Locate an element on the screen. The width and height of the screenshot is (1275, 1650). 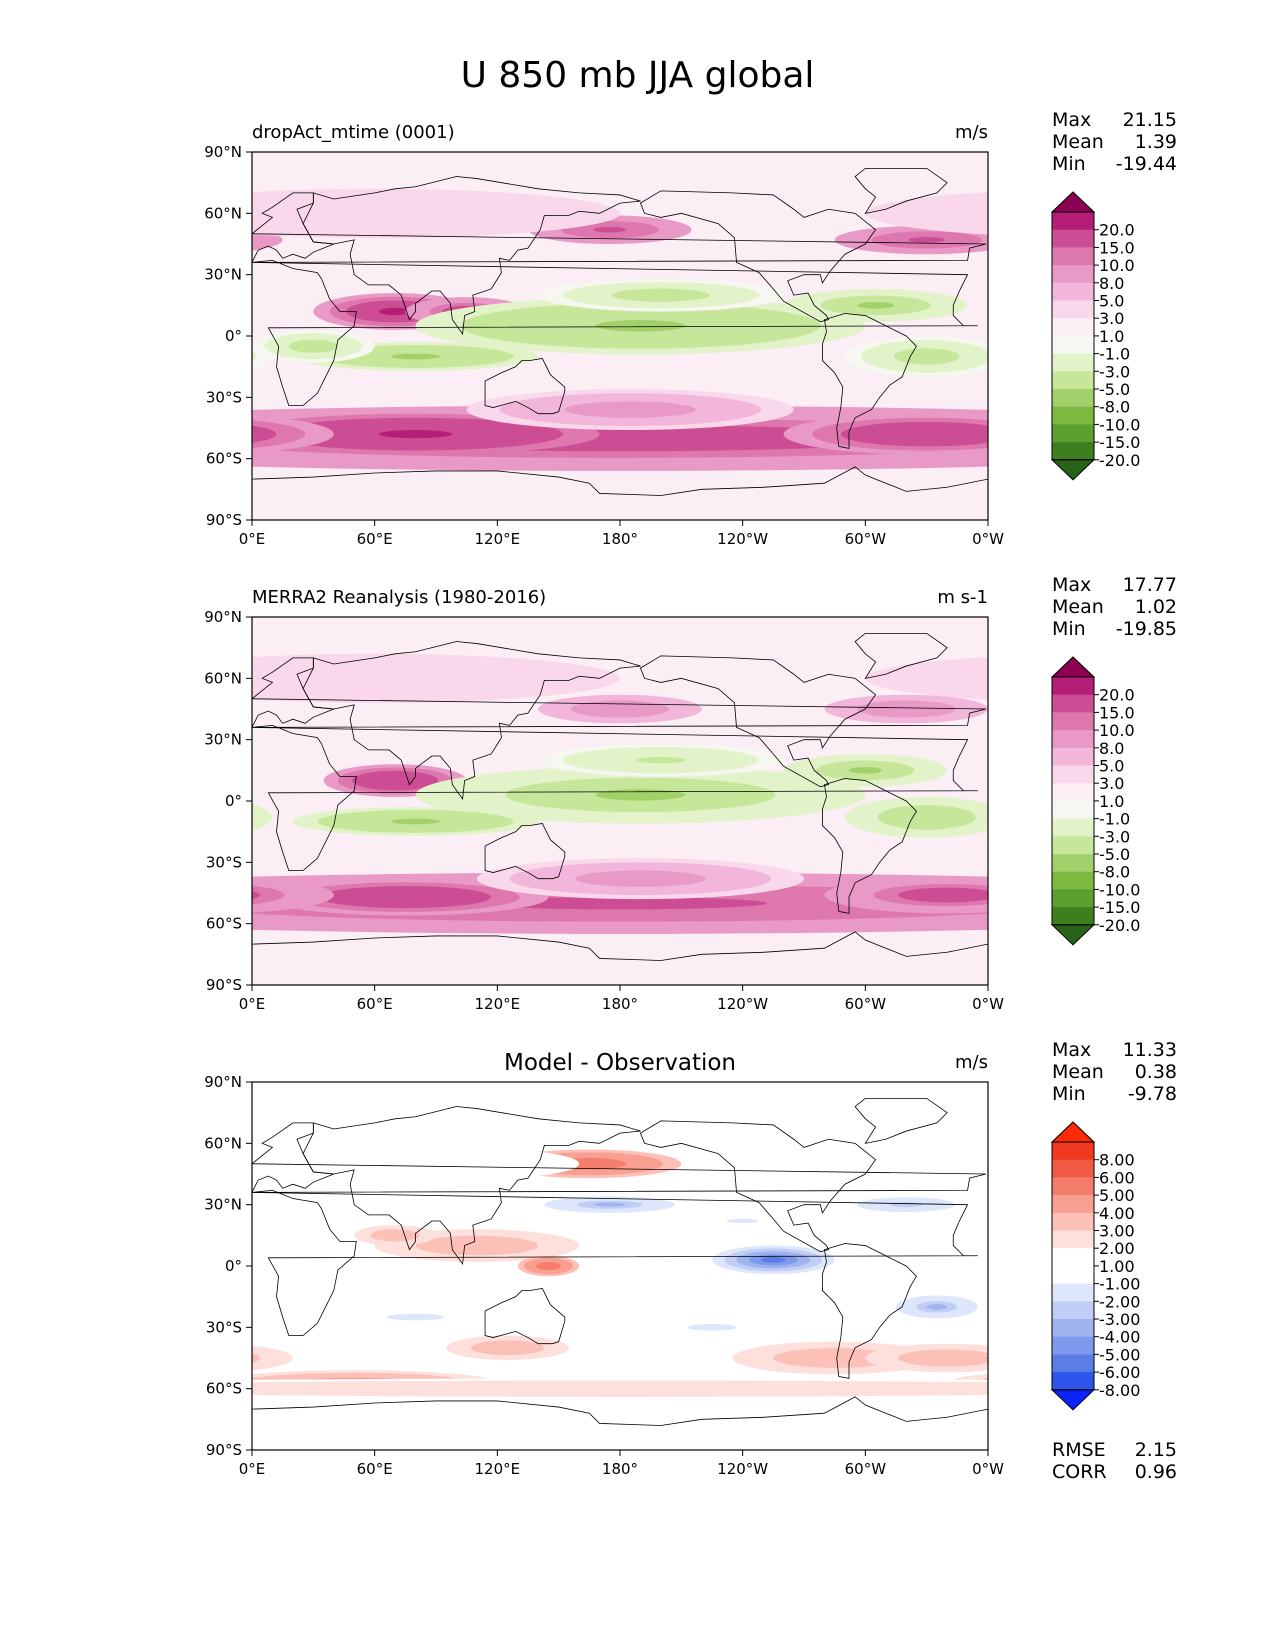
coastline-antarctica is located at coordinates (620, 958).